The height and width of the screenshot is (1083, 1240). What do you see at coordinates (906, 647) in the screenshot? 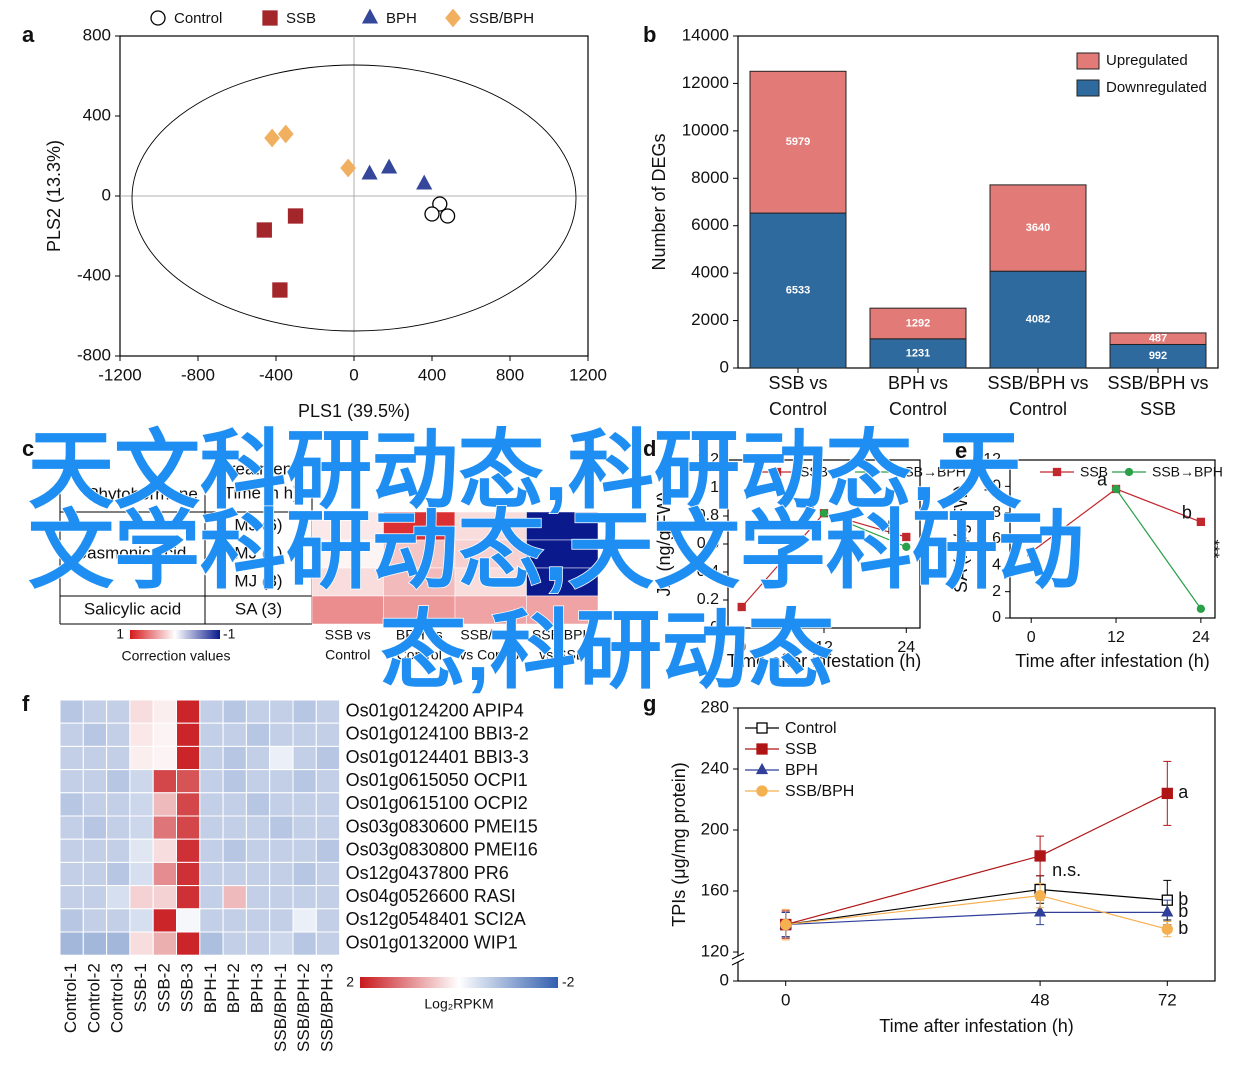
I see `x-tick-label: 24` at bounding box center [906, 647].